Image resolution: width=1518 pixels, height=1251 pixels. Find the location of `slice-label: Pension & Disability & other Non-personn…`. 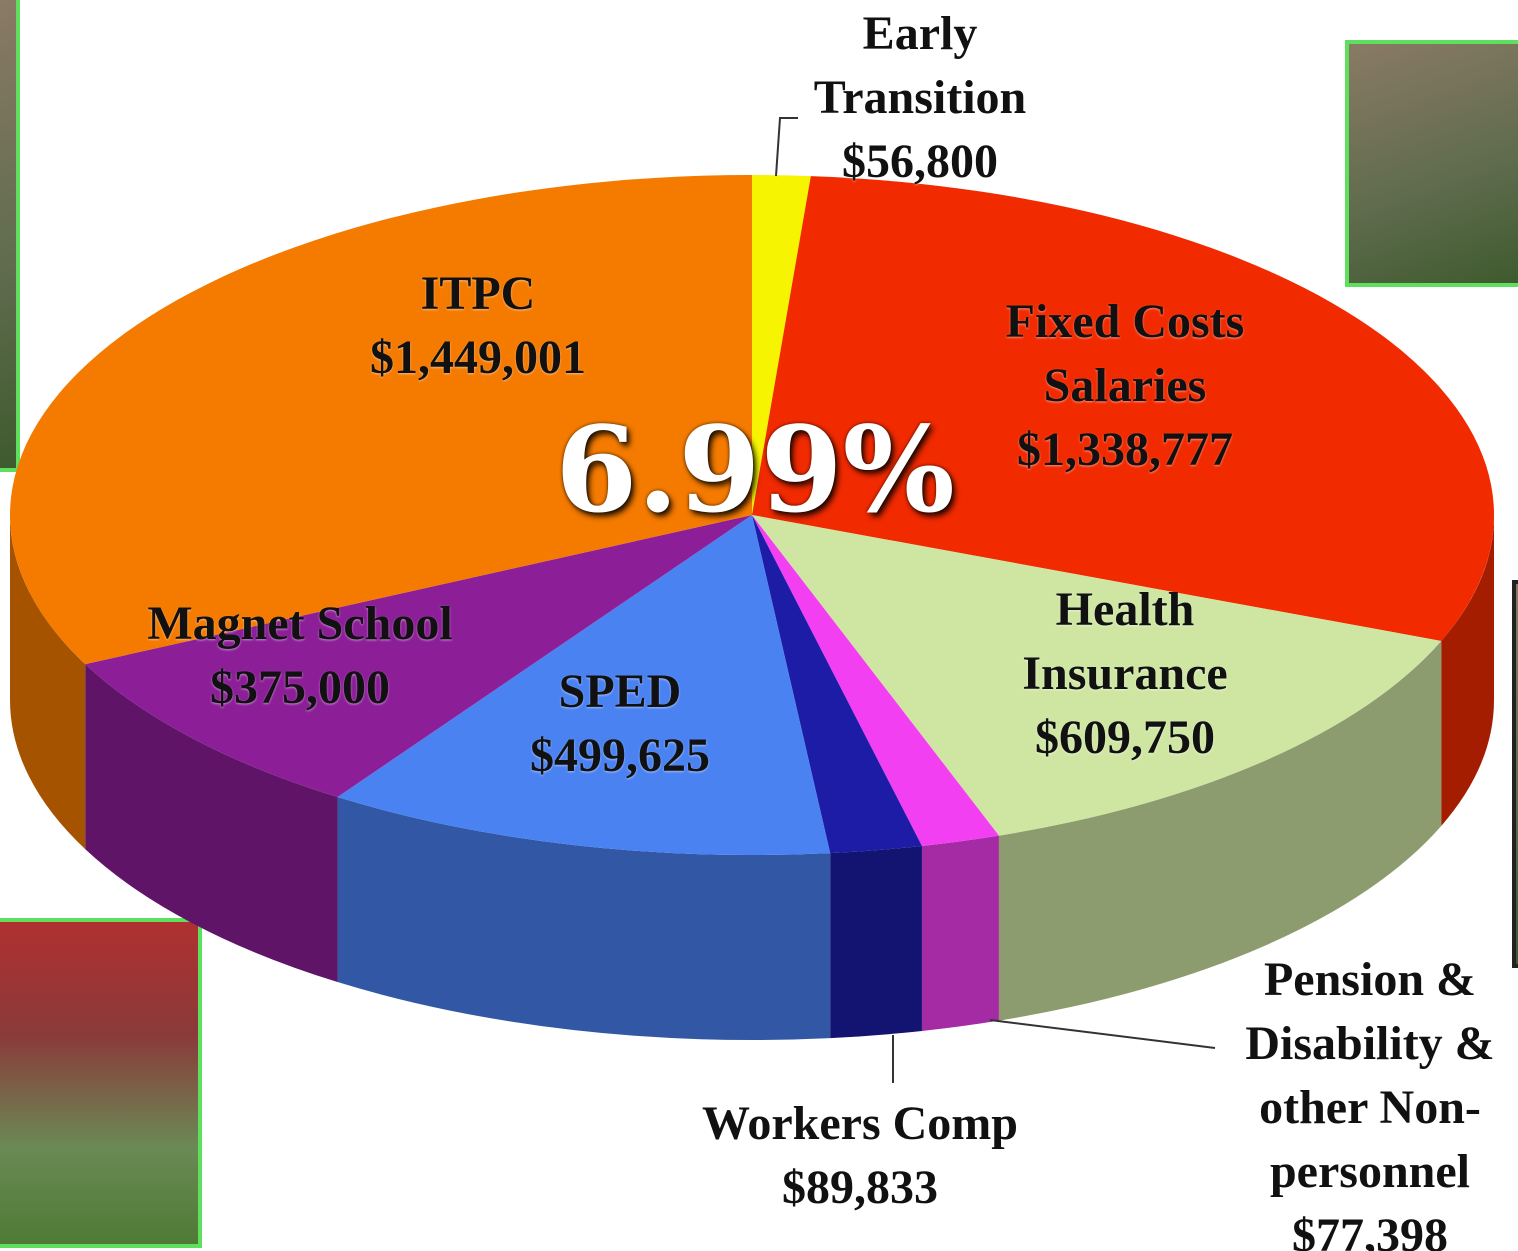

slice-label: Pension & Disability & other Non-personn… is located at coordinates (1369, 1099).